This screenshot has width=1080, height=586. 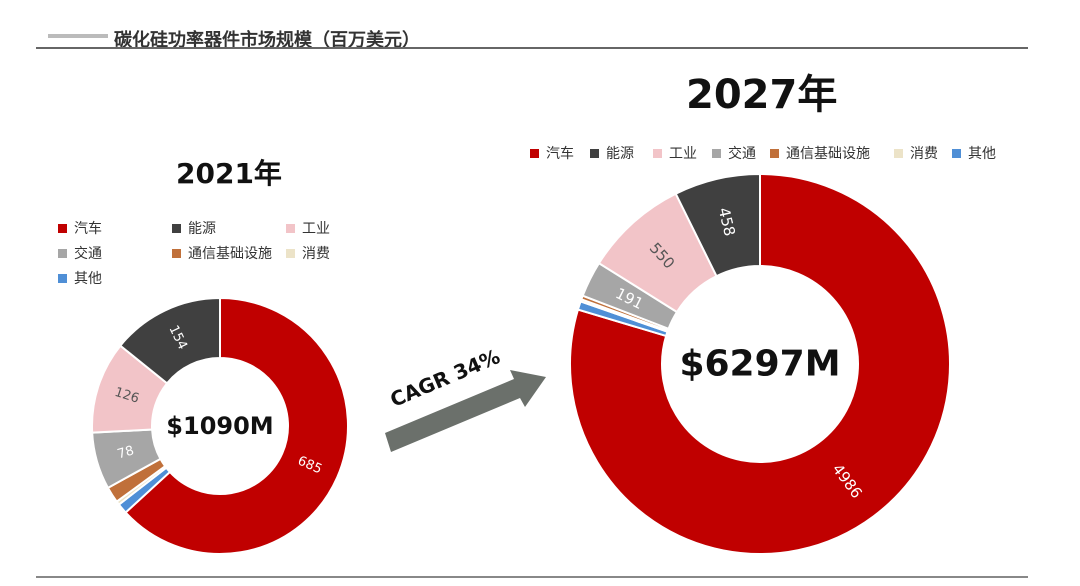 I want to click on center-total-2027年: $6297M, so click(x=759, y=364).